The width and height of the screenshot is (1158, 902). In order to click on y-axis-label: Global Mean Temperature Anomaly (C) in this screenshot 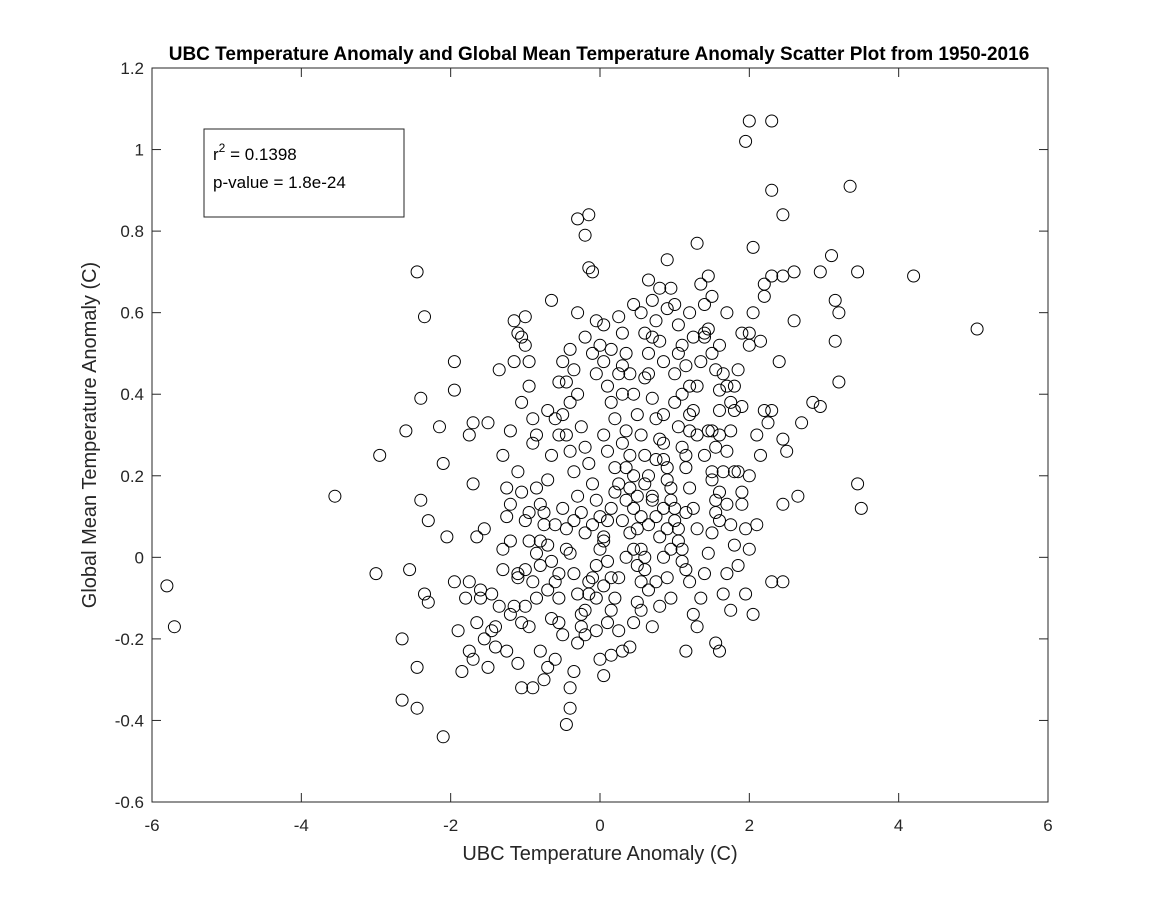, I will do `click(90, 435)`.